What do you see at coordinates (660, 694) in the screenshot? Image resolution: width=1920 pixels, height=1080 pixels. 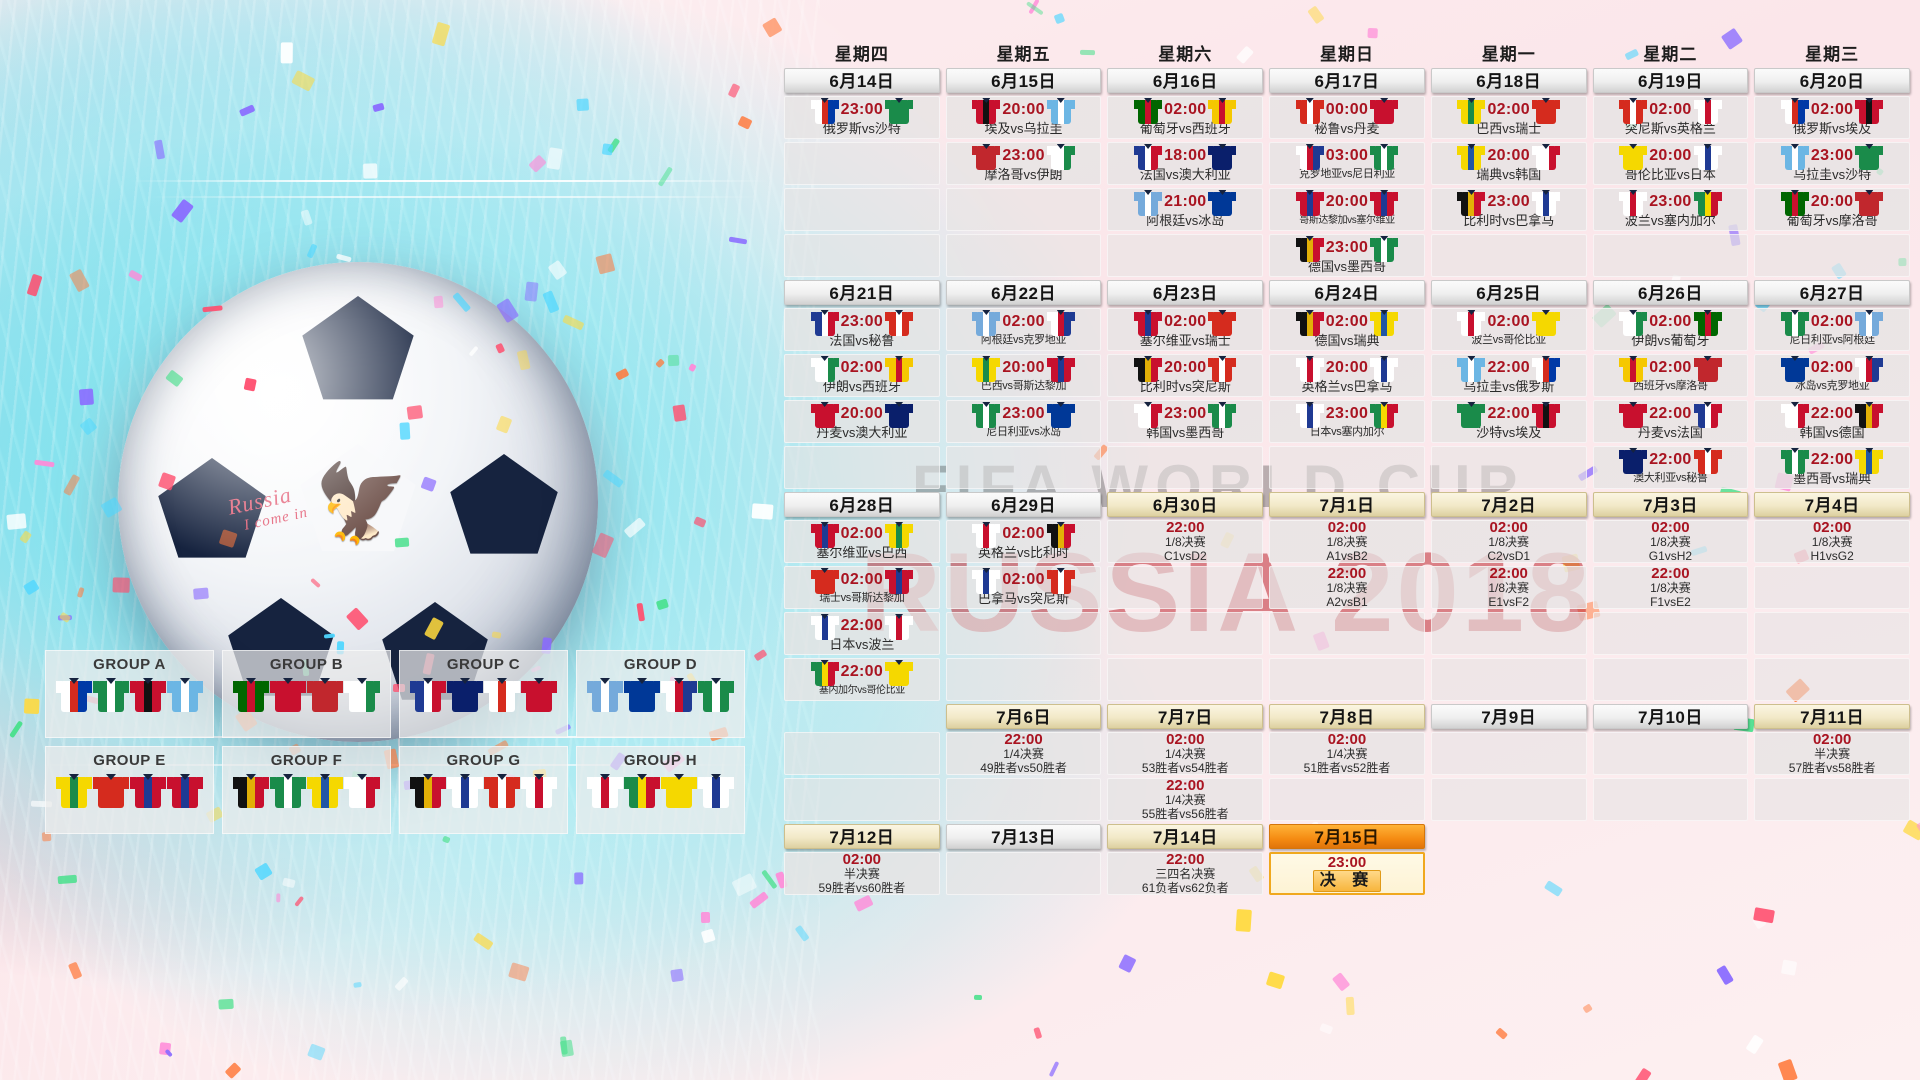 I see `group-box-group-d: GROUP D` at bounding box center [660, 694].